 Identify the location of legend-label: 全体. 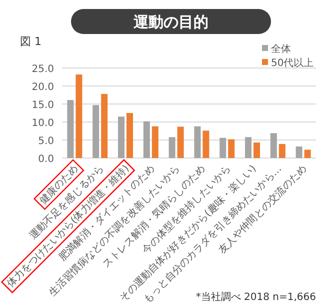
(281, 49).